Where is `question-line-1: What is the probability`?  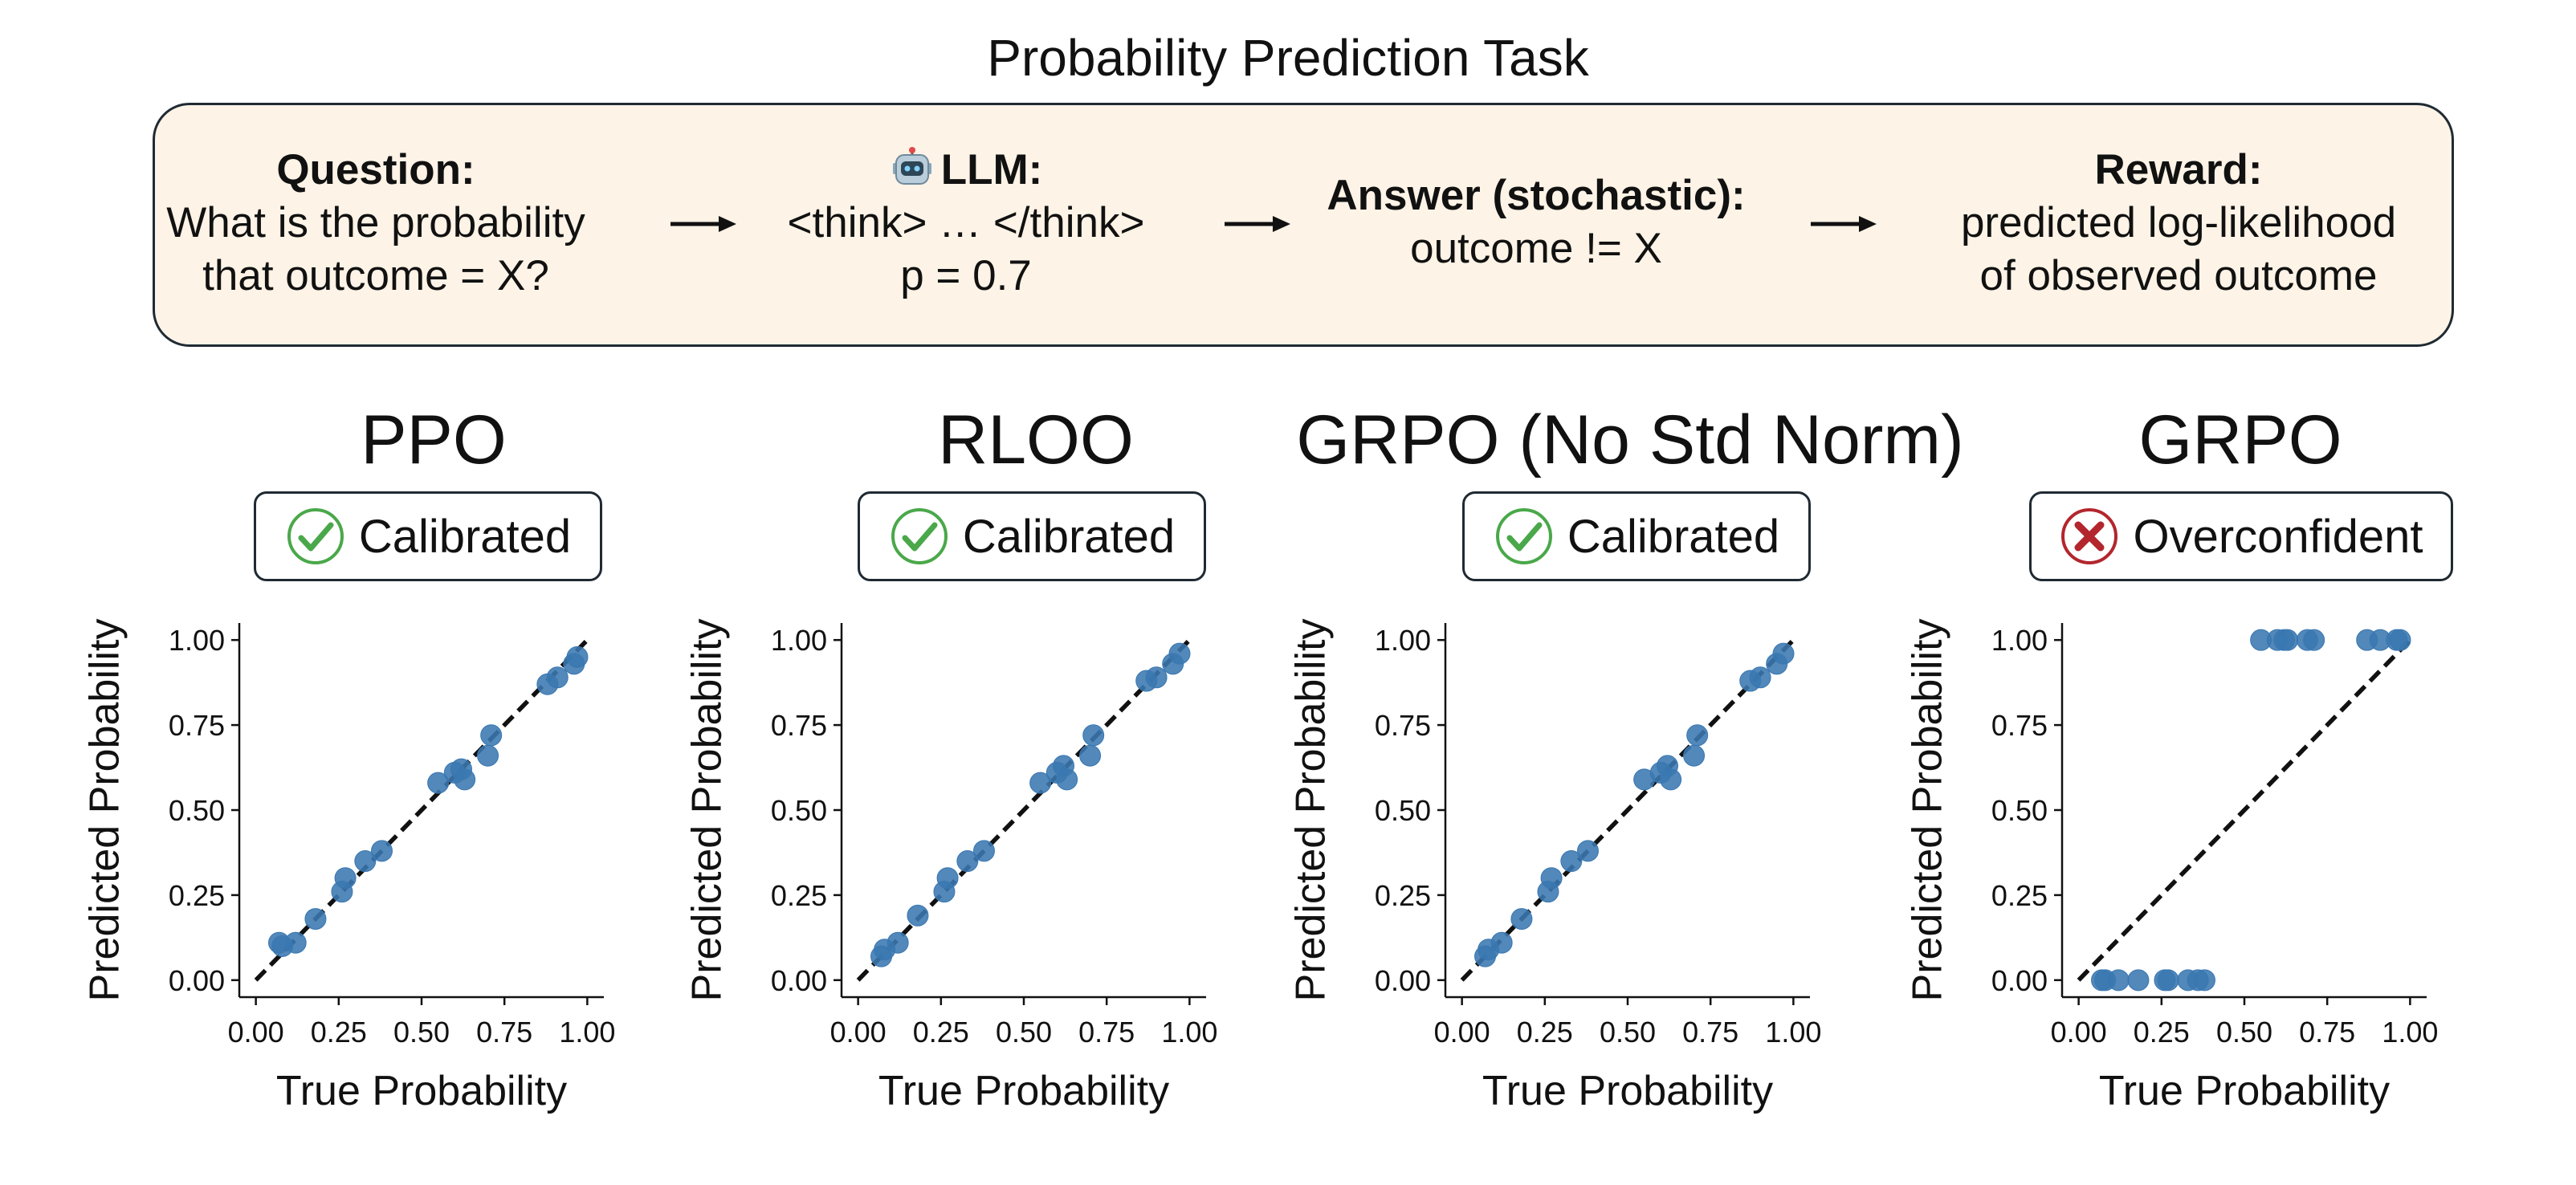
question-line-1: What is the probability is located at coordinates (375, 222).